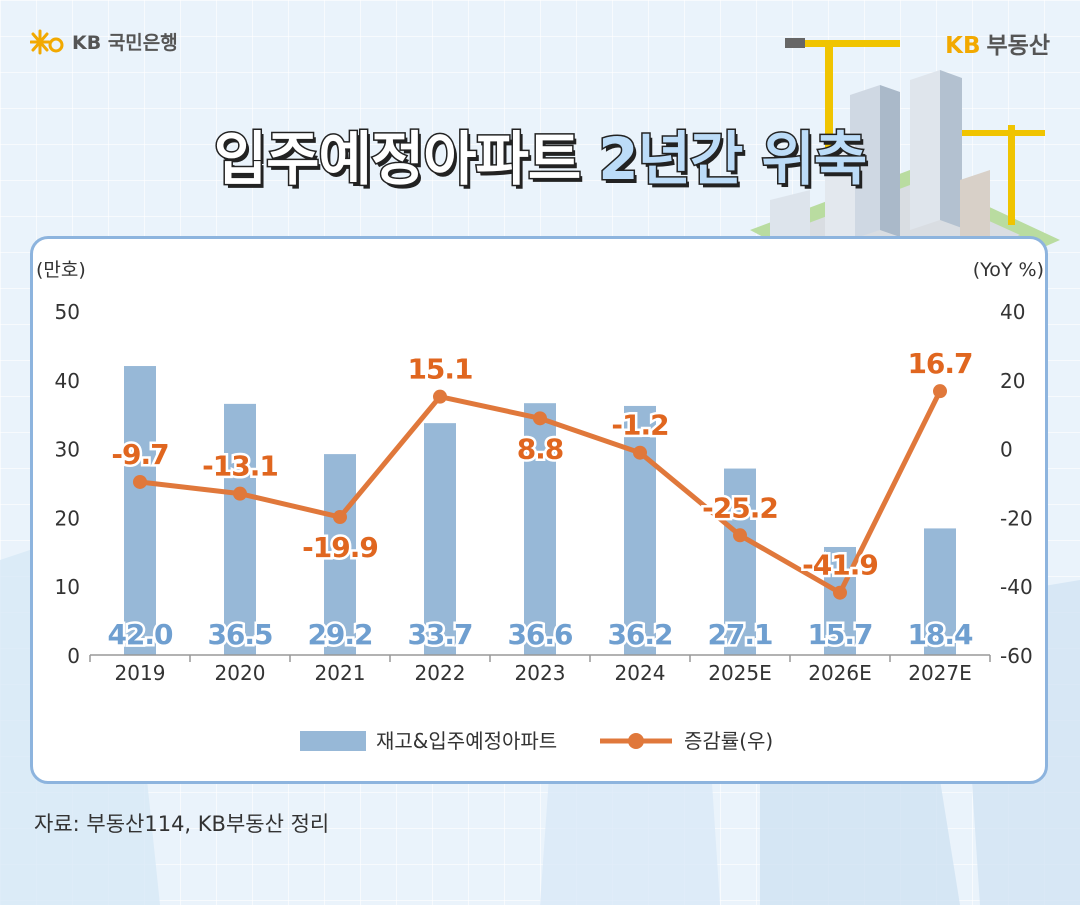  What do you see at coordinates (636, 741) in the screenshot?
I see `legend-swatch-point` at bounding box center [636, 741].